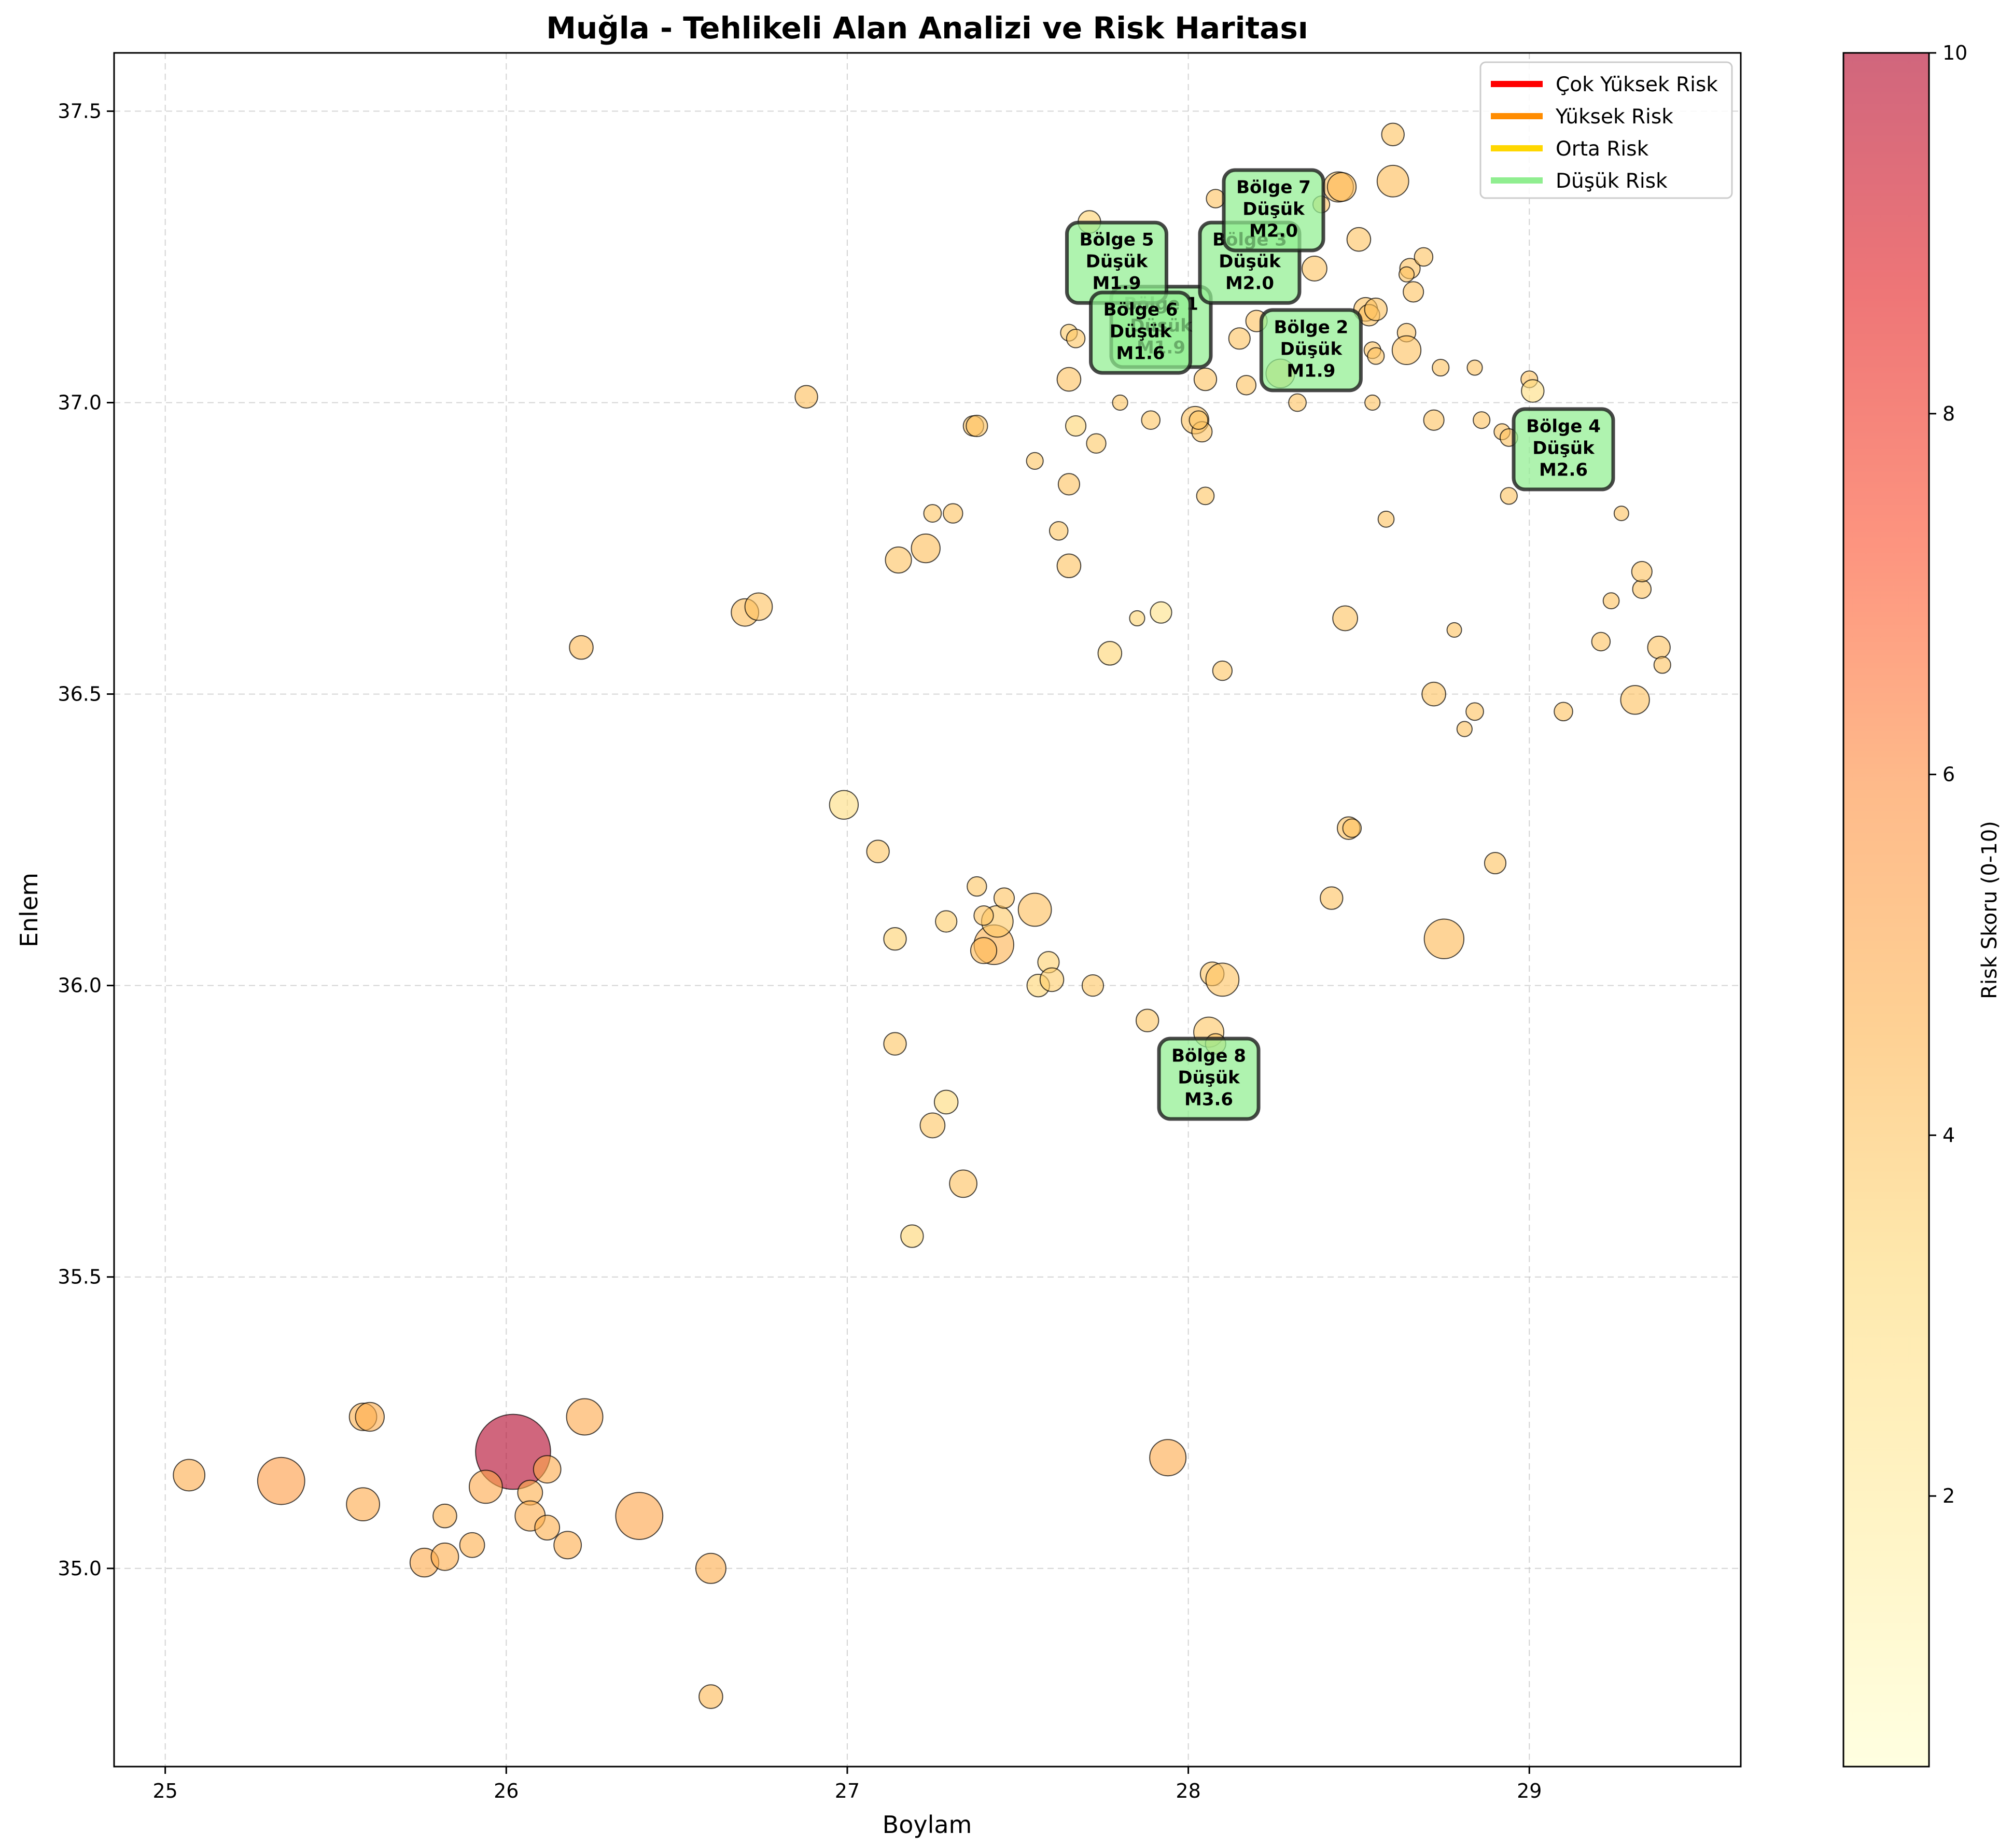  I want to click on region-label-line: M1.6, so click(1141, 353).